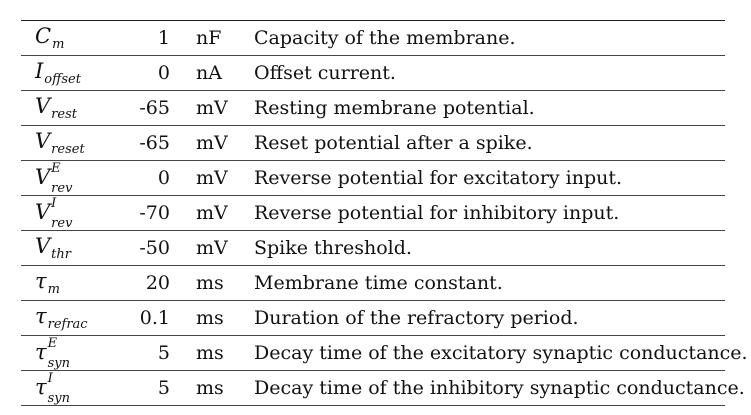 This screenshot has height=415, width=751. Describe the element at coordinates (156, 318) in the screenshot. I see `parameter-value: 0.1` at that location.